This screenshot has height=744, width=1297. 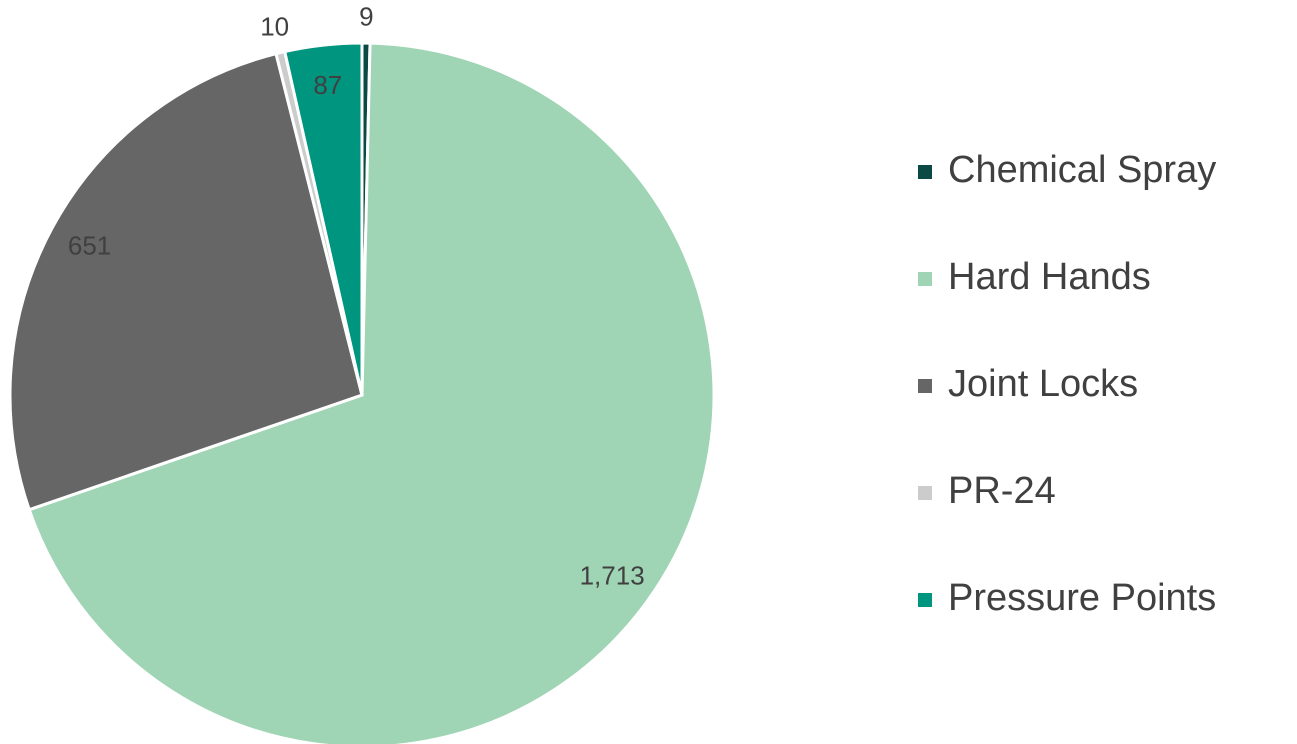 What do you see at coordinates (1002, 491) in the screenshot?
I see `legend-label: PR-24` at bounding box center [1002, 491].